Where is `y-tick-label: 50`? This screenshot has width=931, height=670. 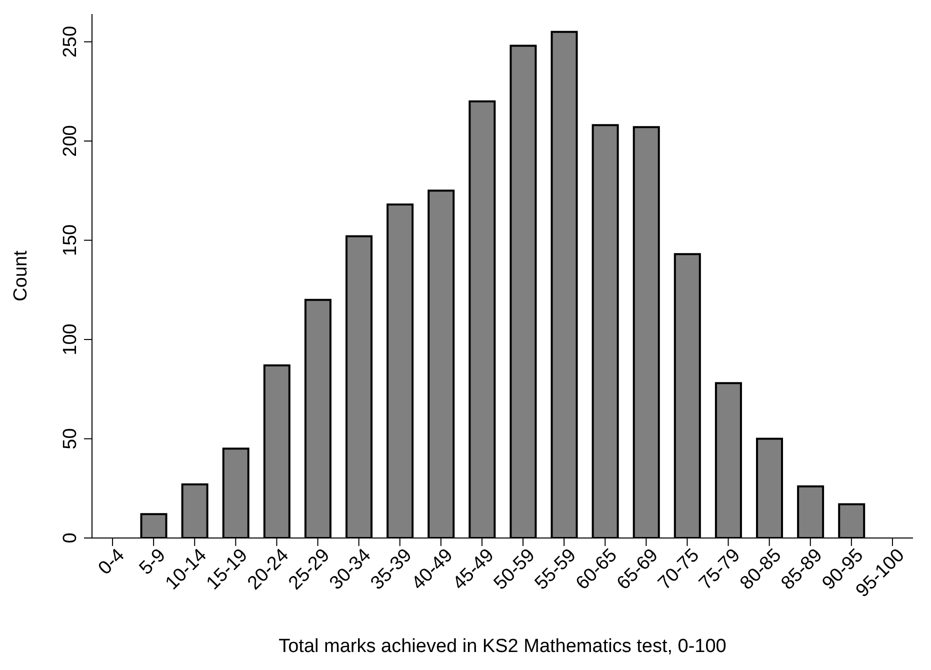
y-tick-label: 50 is located at coordinates (70, 439).